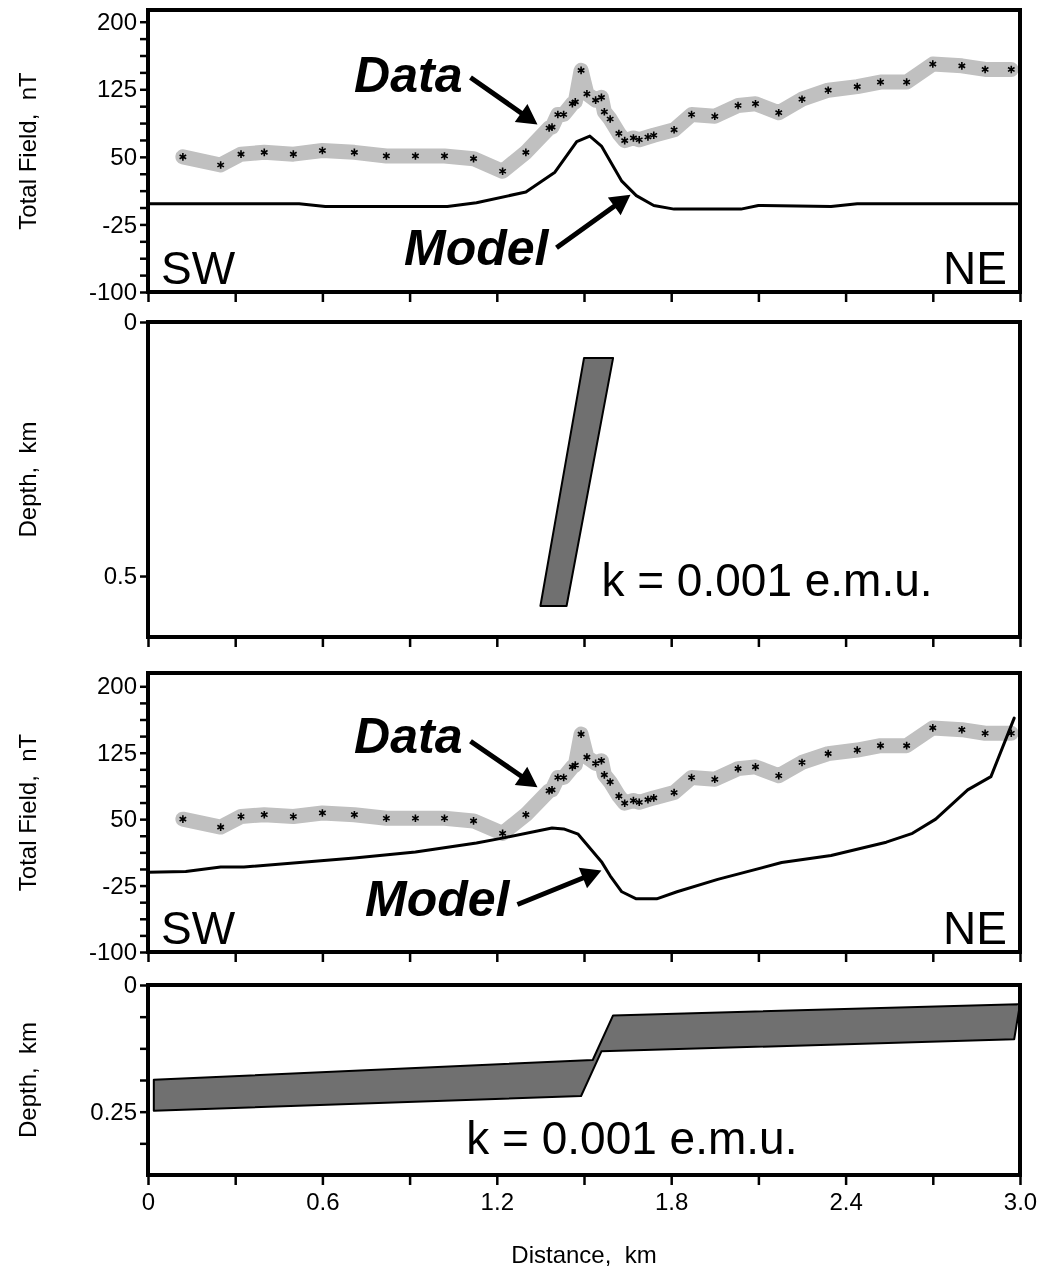 This screenshot has width=1047, height=1268. I want to click on x-tick-label: 3.0, so click(1020, 1201).